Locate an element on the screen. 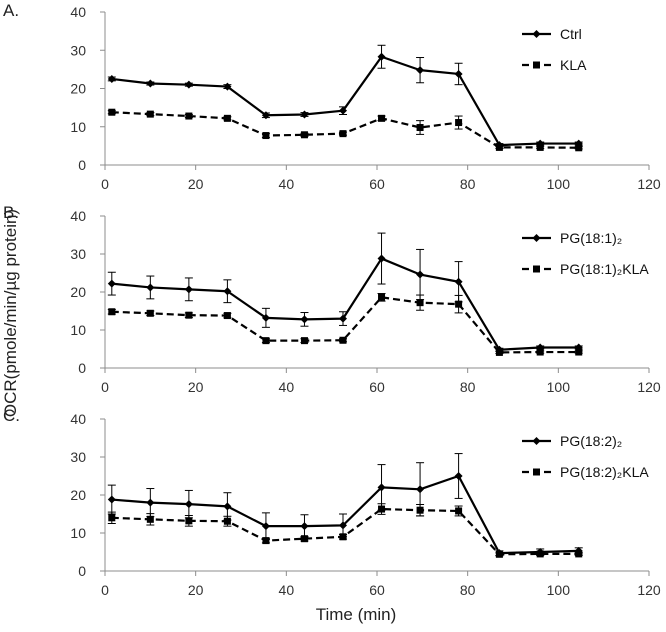  legend-label: PG(18:2)₂KLA is located at coordinates (604, 472).